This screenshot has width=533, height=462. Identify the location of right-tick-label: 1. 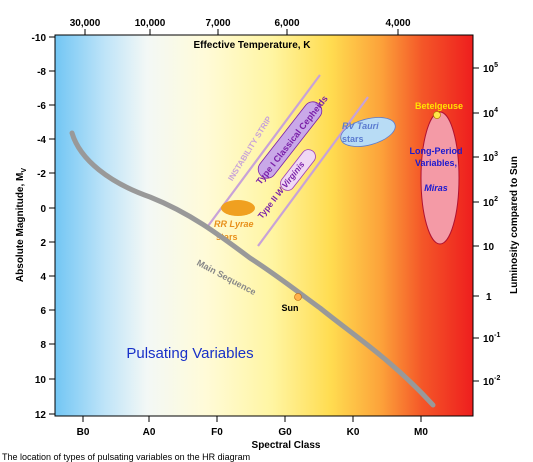
(489, 297).